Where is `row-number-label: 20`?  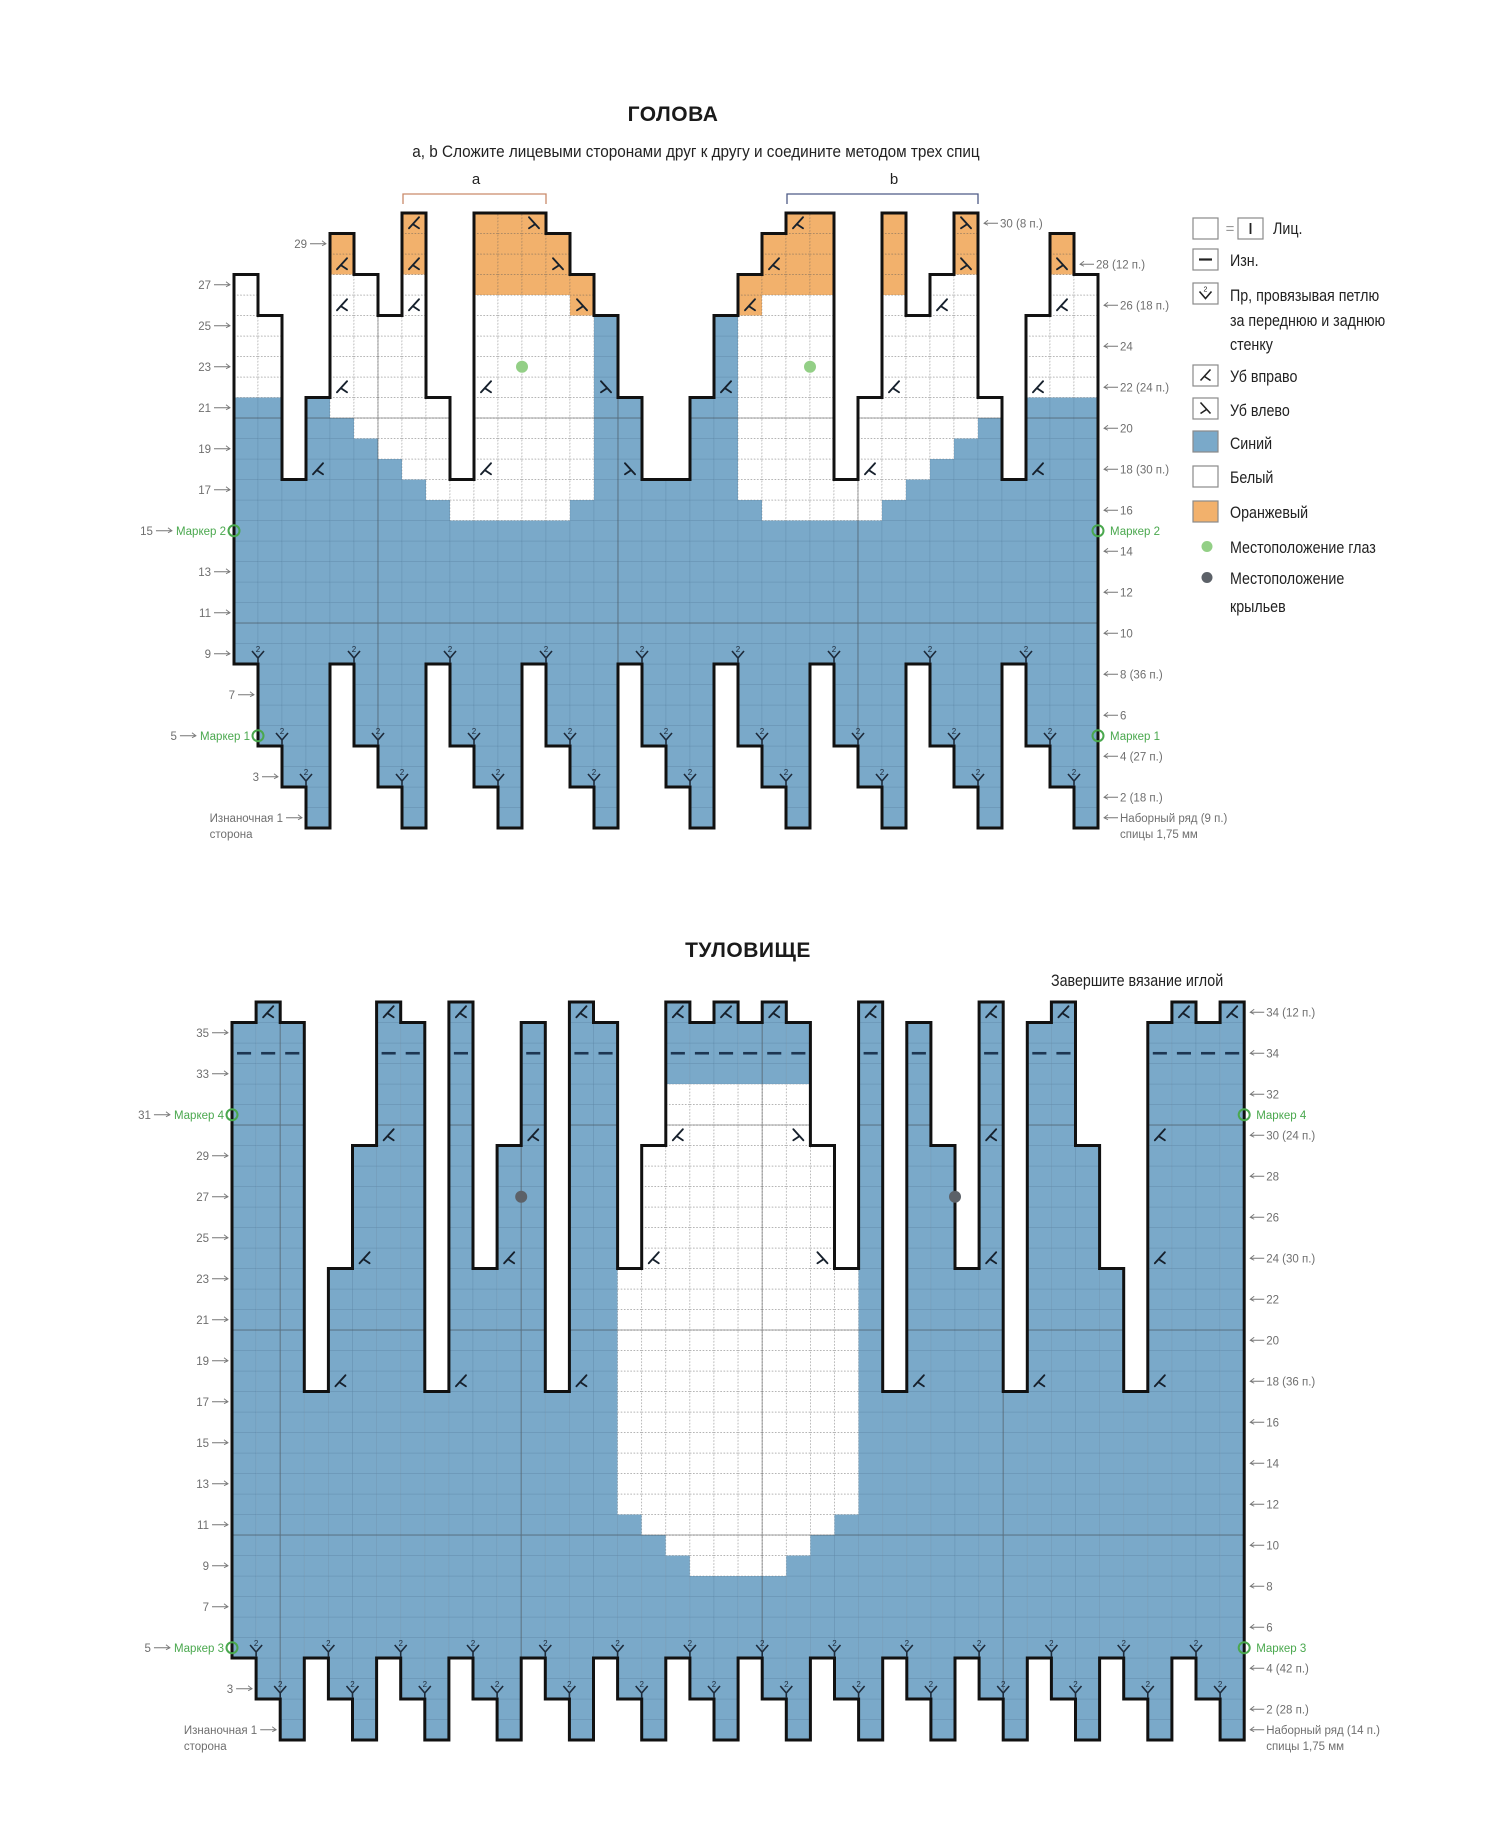
row-number-label: 20 is located at coordinates (1126, 429).